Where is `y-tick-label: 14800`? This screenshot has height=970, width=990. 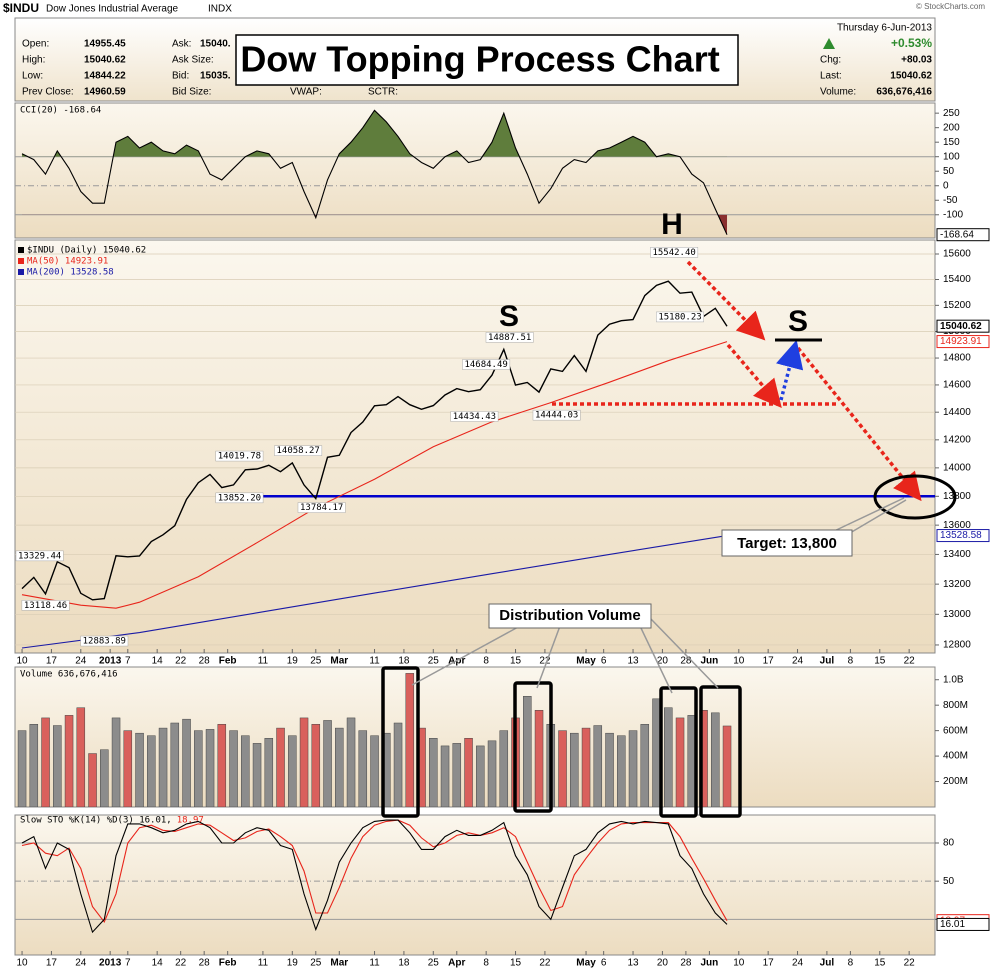
y-tick-label: 14800 is located at coordinates (957, 358).